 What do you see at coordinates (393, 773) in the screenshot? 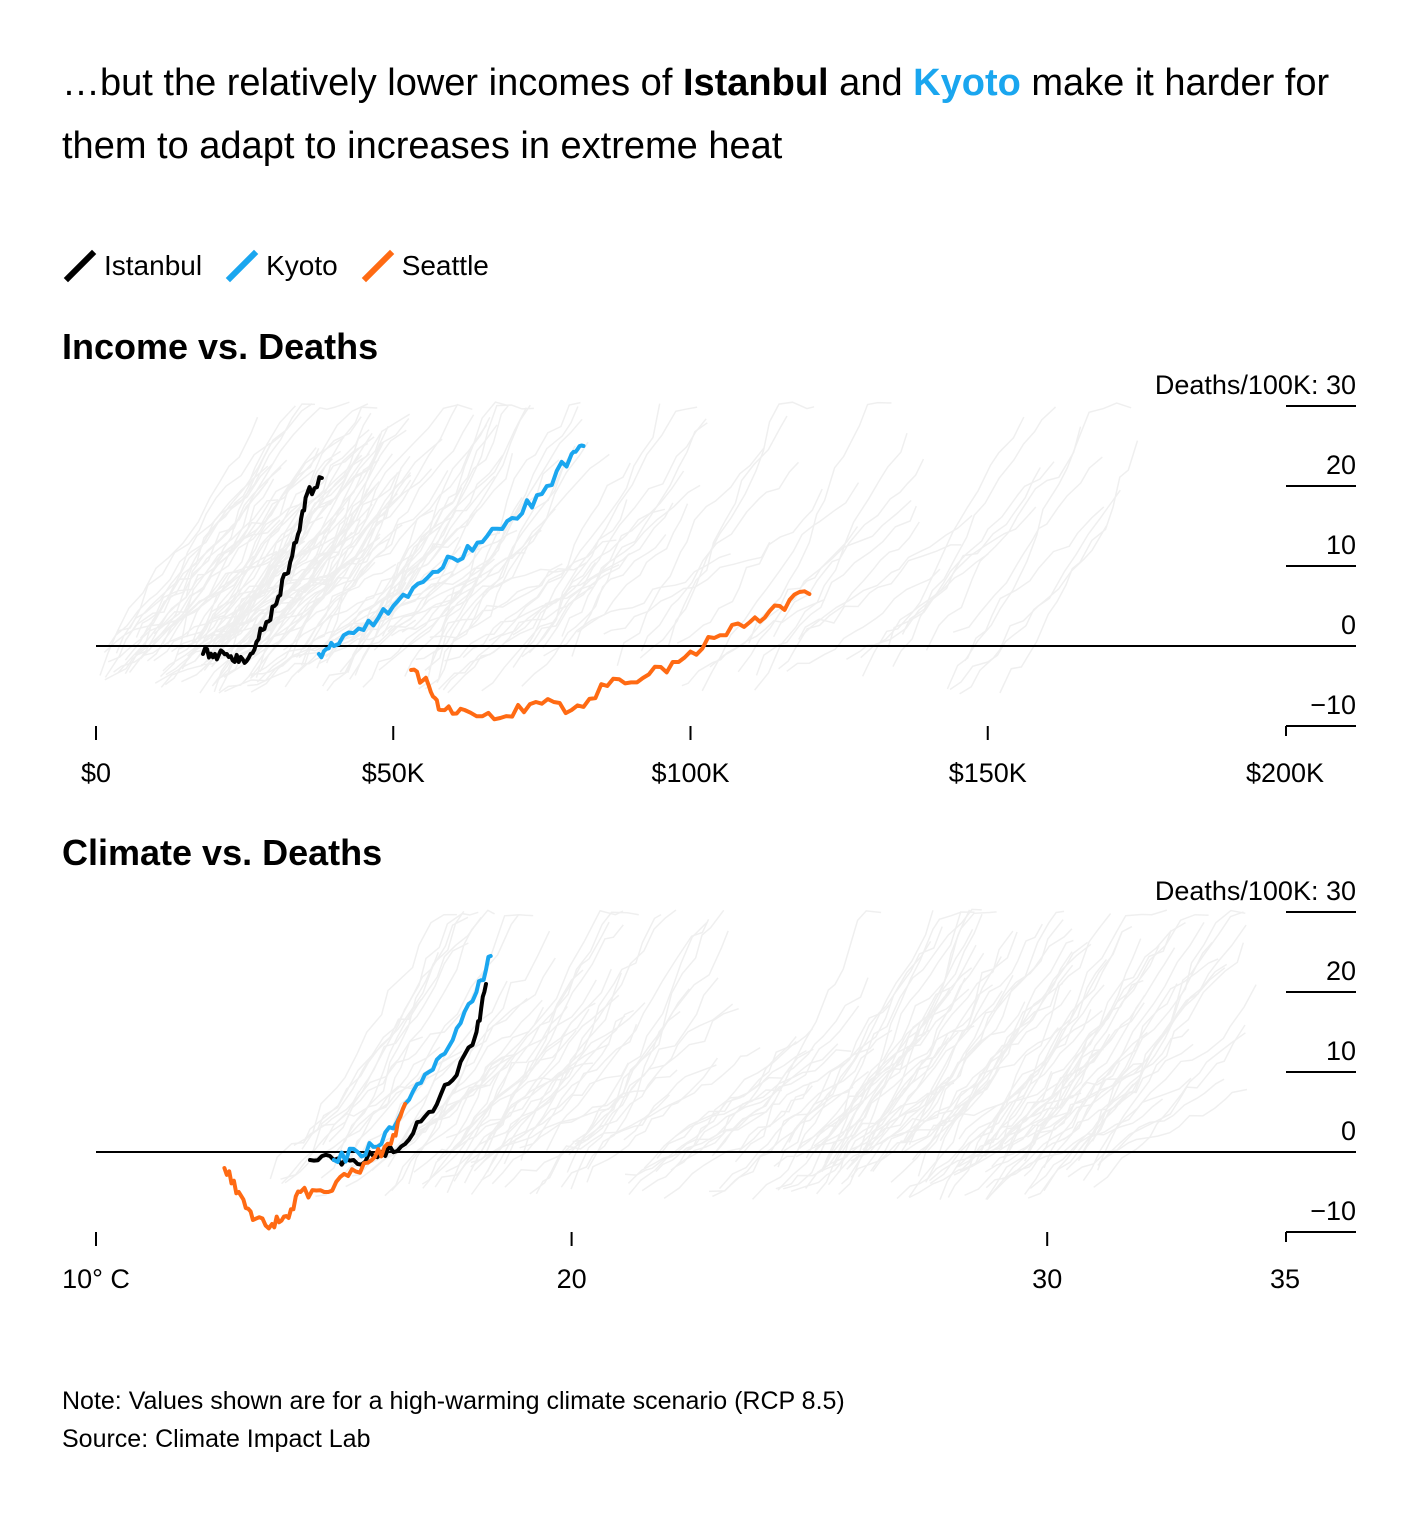
I see `income-chart-x-tick-label: $50K` at bounding box center [393, 773].